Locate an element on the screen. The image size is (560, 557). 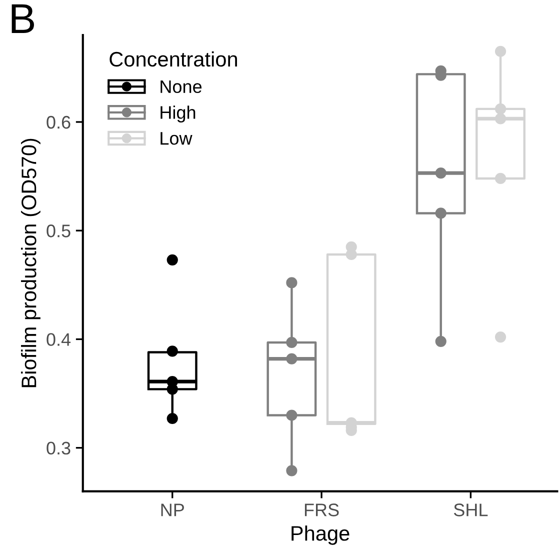
y-tick-label: 0.5 is located at coordinates (58, 231).